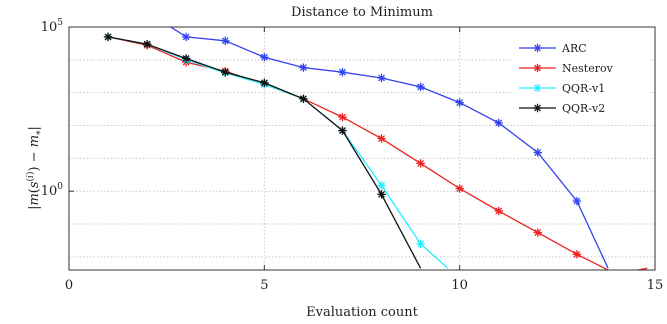  Describe the element at coordinates (459, 285) in the screenshot. I see `x-tick-label: 10` at that location.